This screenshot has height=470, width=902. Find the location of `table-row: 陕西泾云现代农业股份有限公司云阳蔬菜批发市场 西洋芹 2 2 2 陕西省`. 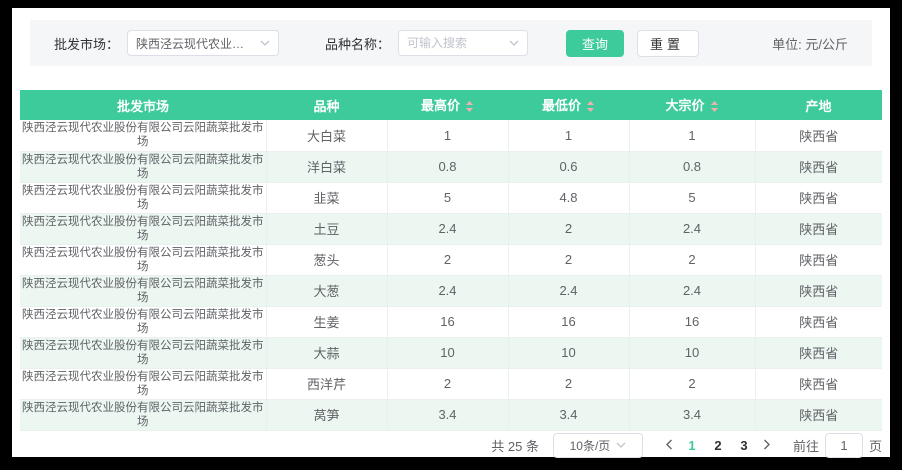

table-row: 陕西泾云现代农业股份有限公司云阳蔬菜批发市场 西洋芹 2 2 2 陕西省 is located at coordinates (451, 384).